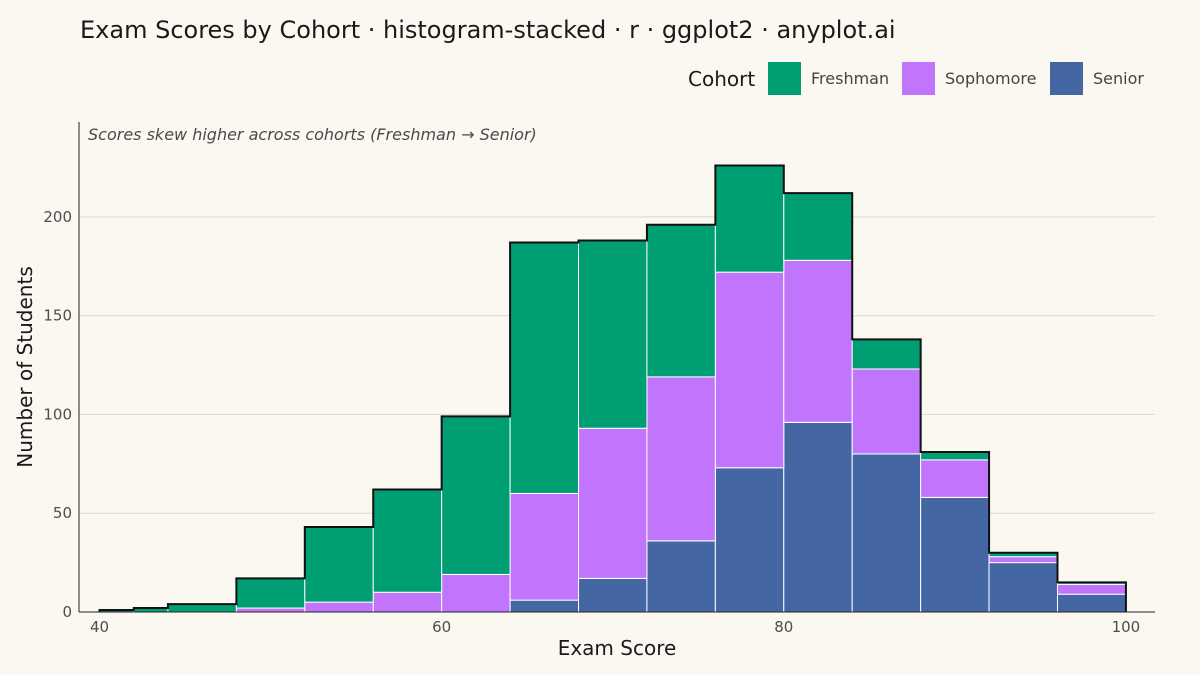  I want to click on y-tick-labels: 0 50 100 150 200, so click(57, 414).